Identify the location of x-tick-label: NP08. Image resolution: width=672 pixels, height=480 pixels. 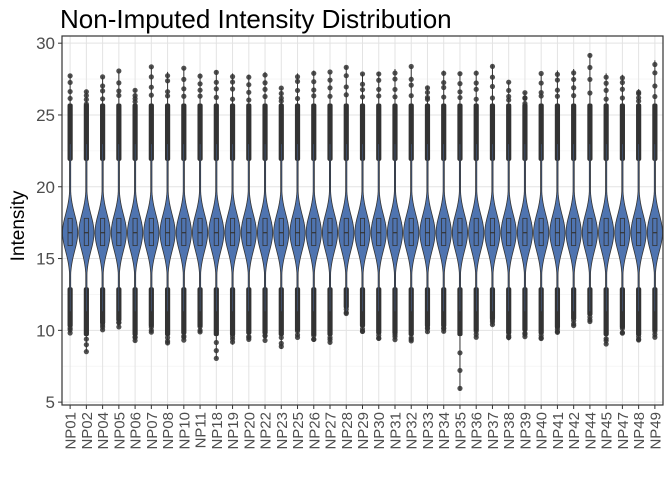
(168, 431).